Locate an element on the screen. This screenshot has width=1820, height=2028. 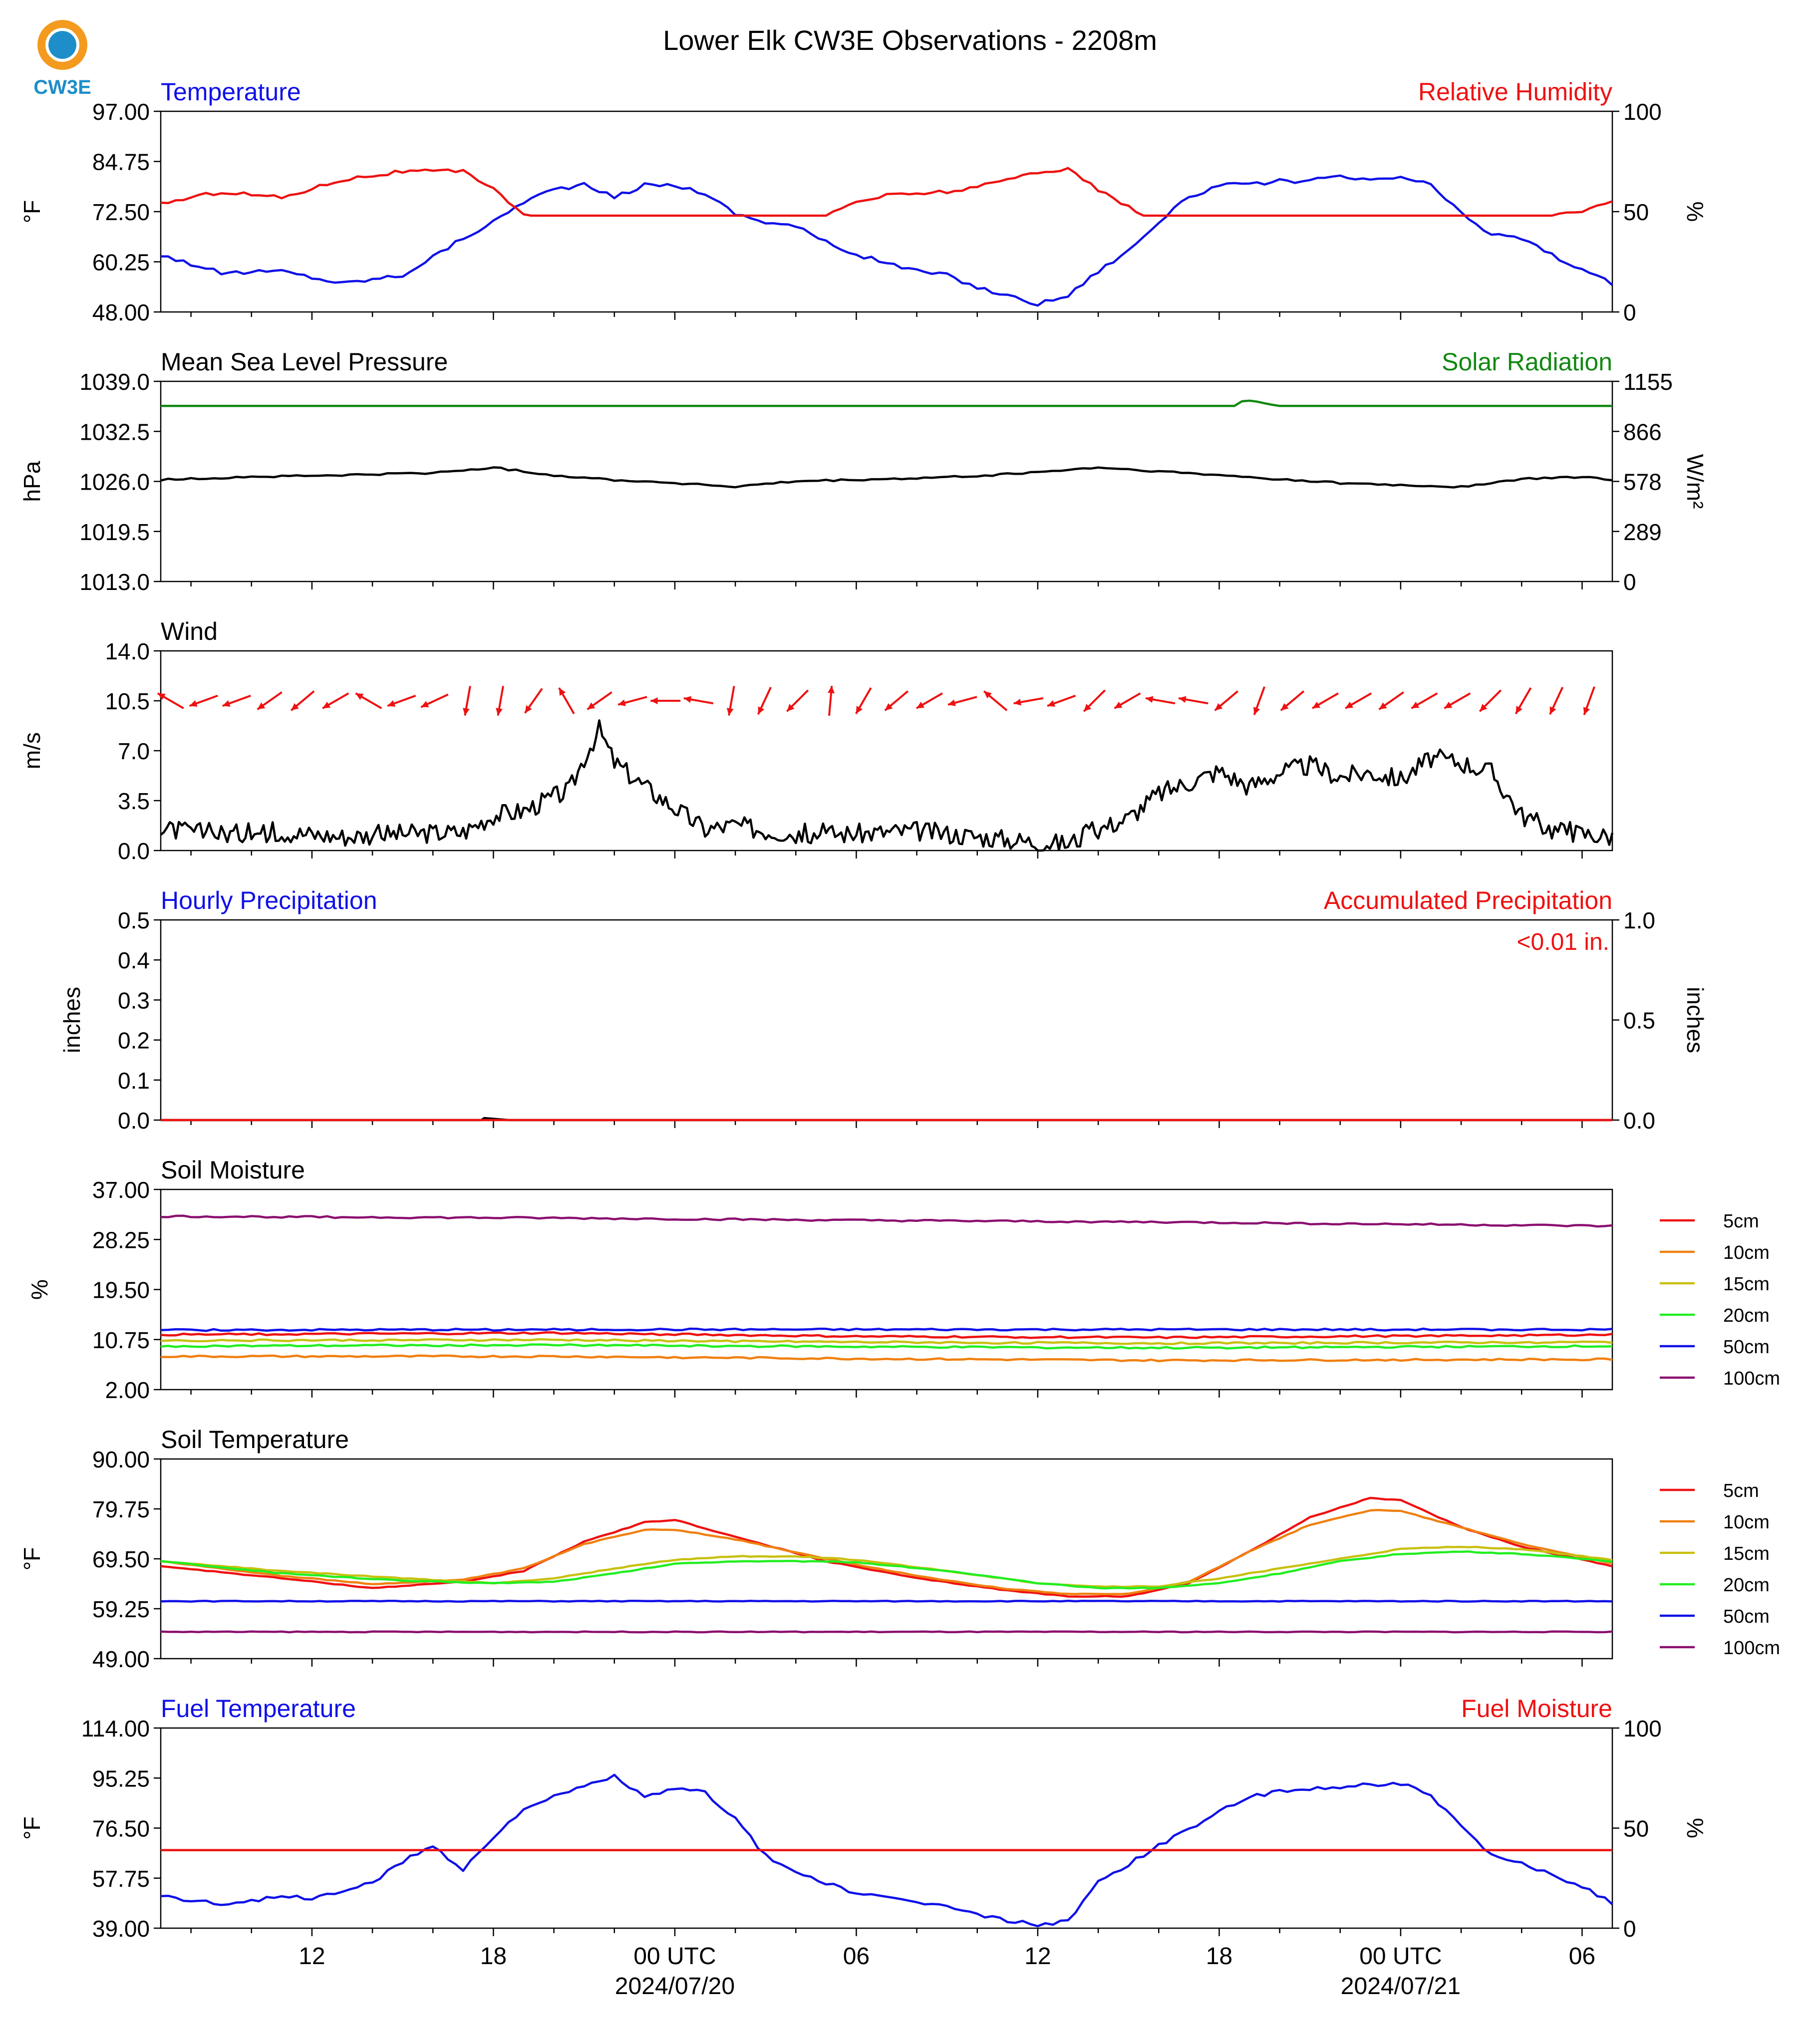
series-line-relative-humidity is located at coordinates (886, 192).